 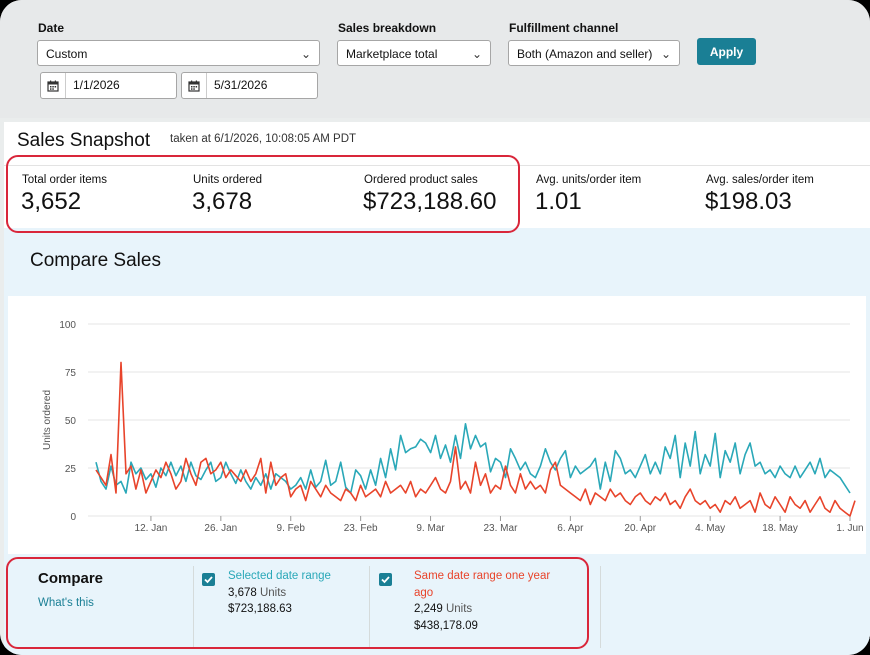 I want to click on previous-range-sales: $438,178.09, so click(x=446, y=626).